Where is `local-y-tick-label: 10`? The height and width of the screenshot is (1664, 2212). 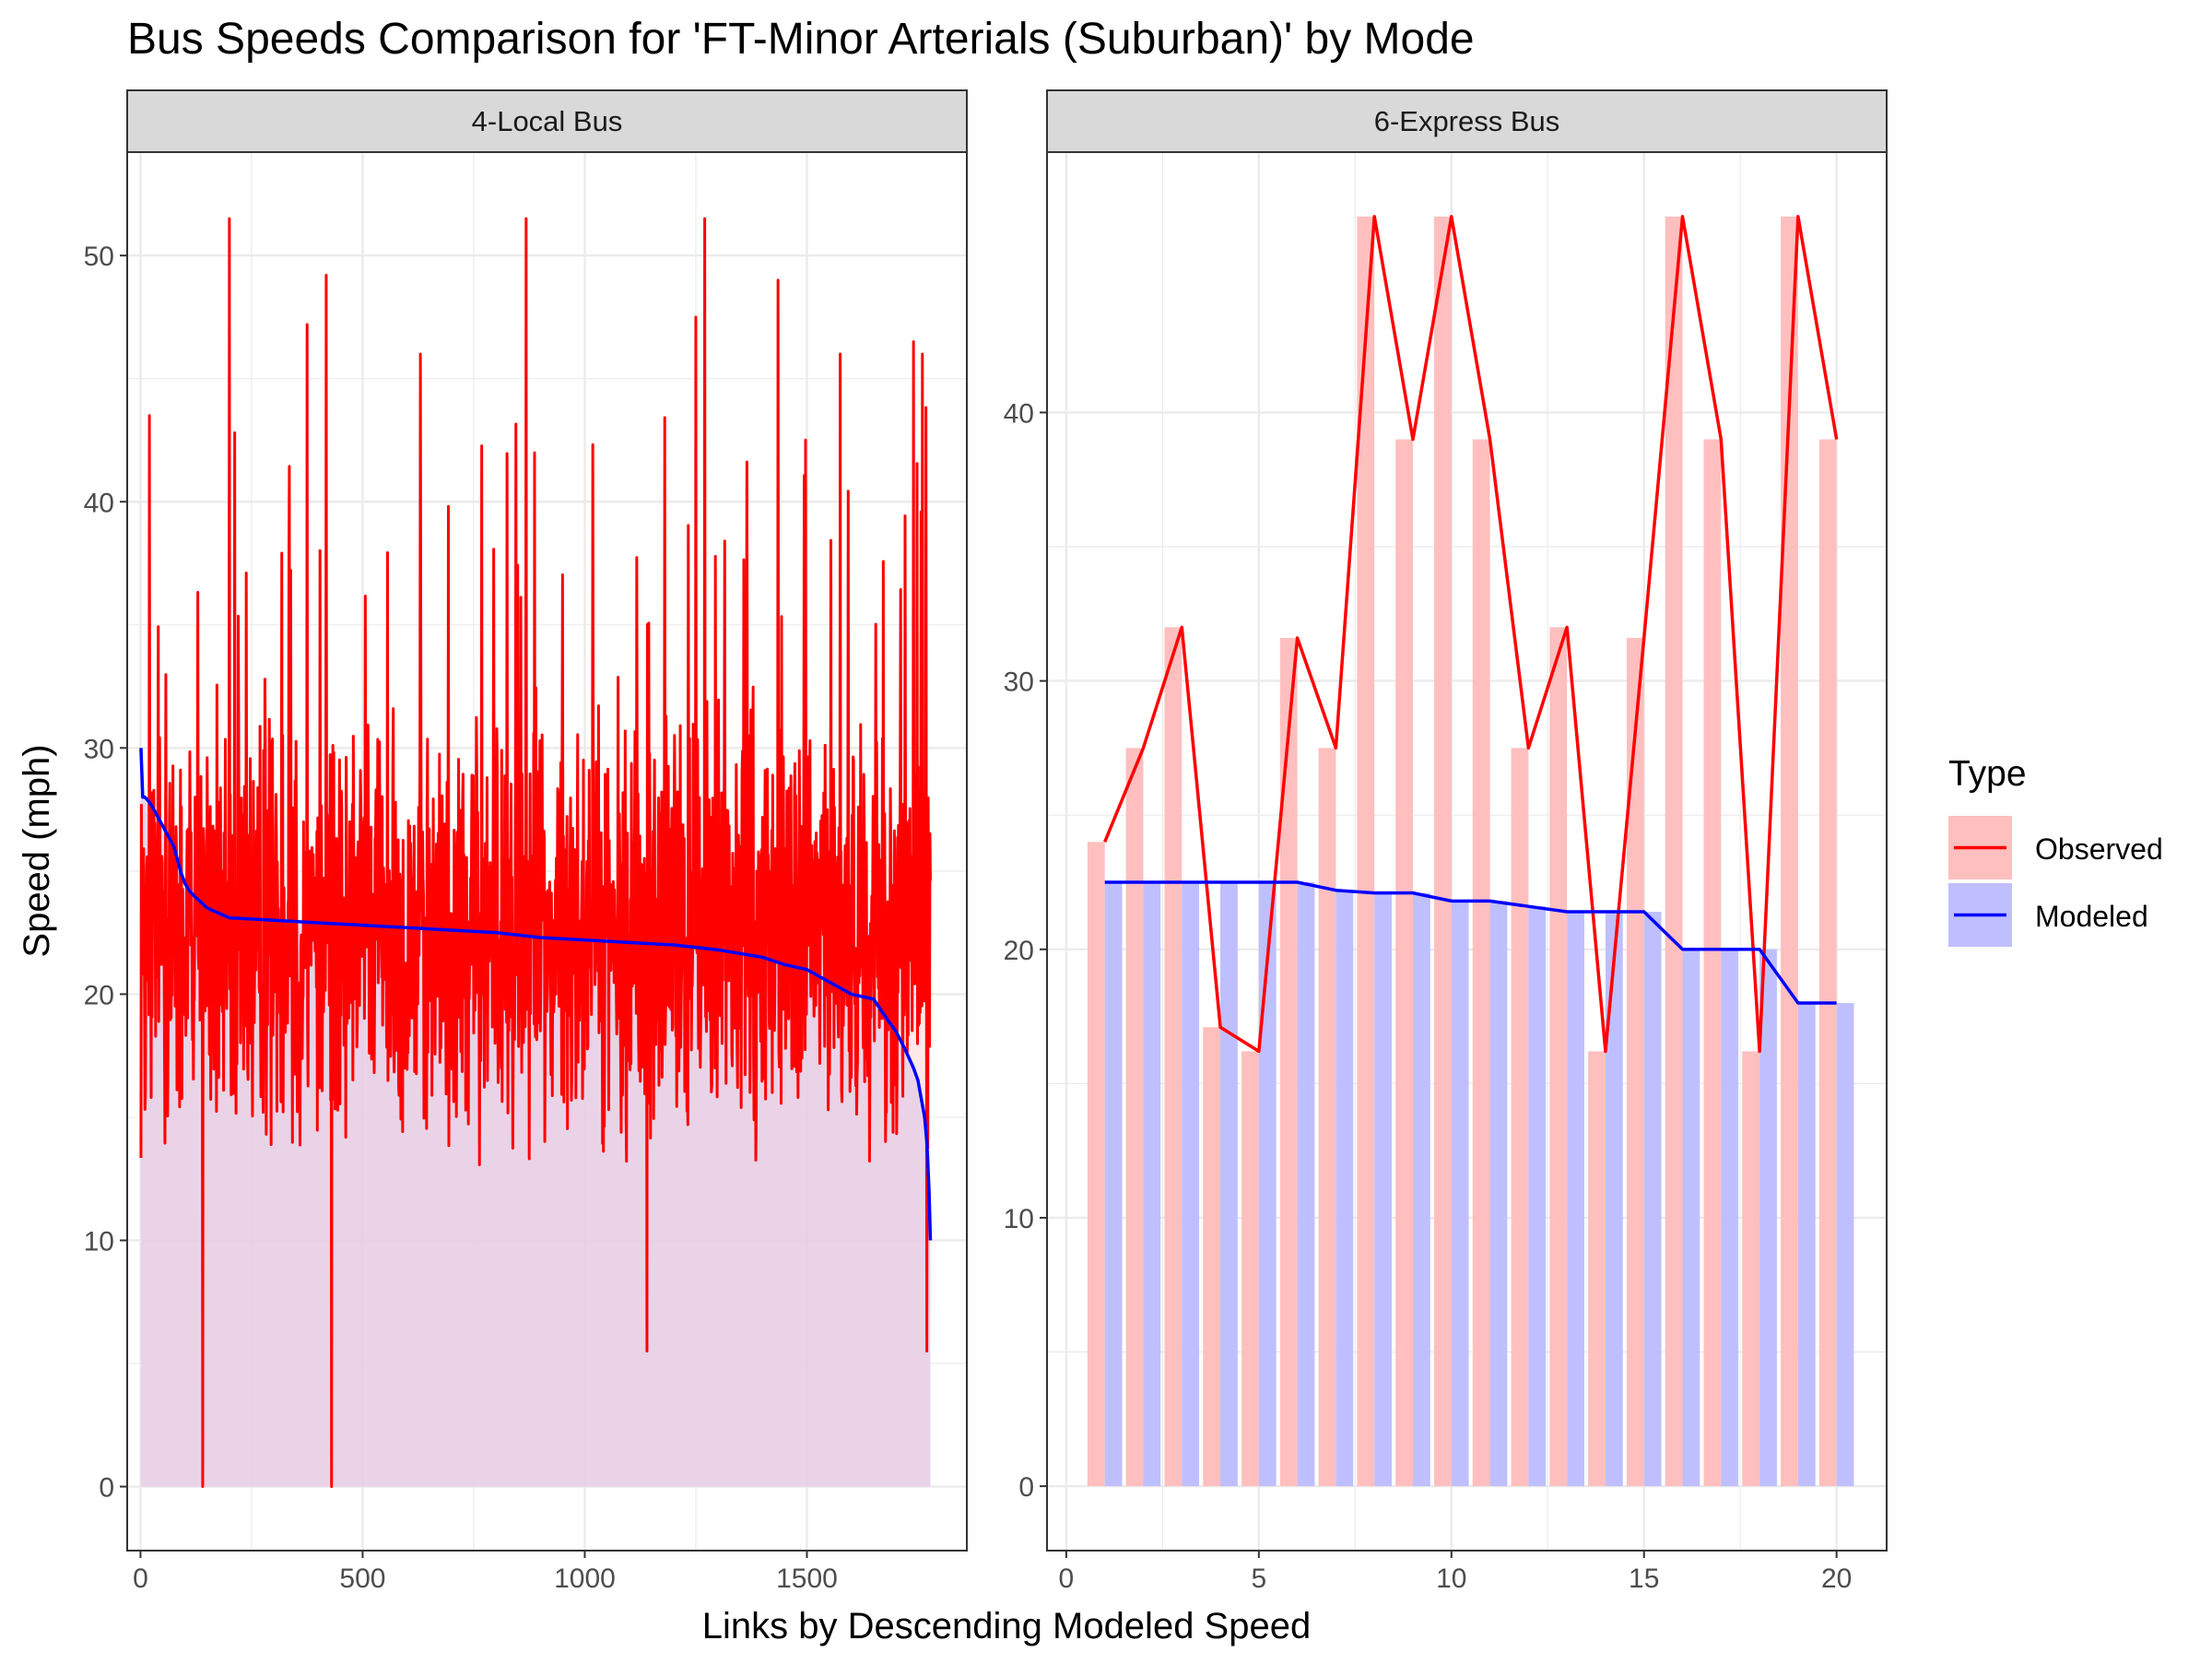
local-y-tick-label: 10 is located at coordinates (99, 1241).